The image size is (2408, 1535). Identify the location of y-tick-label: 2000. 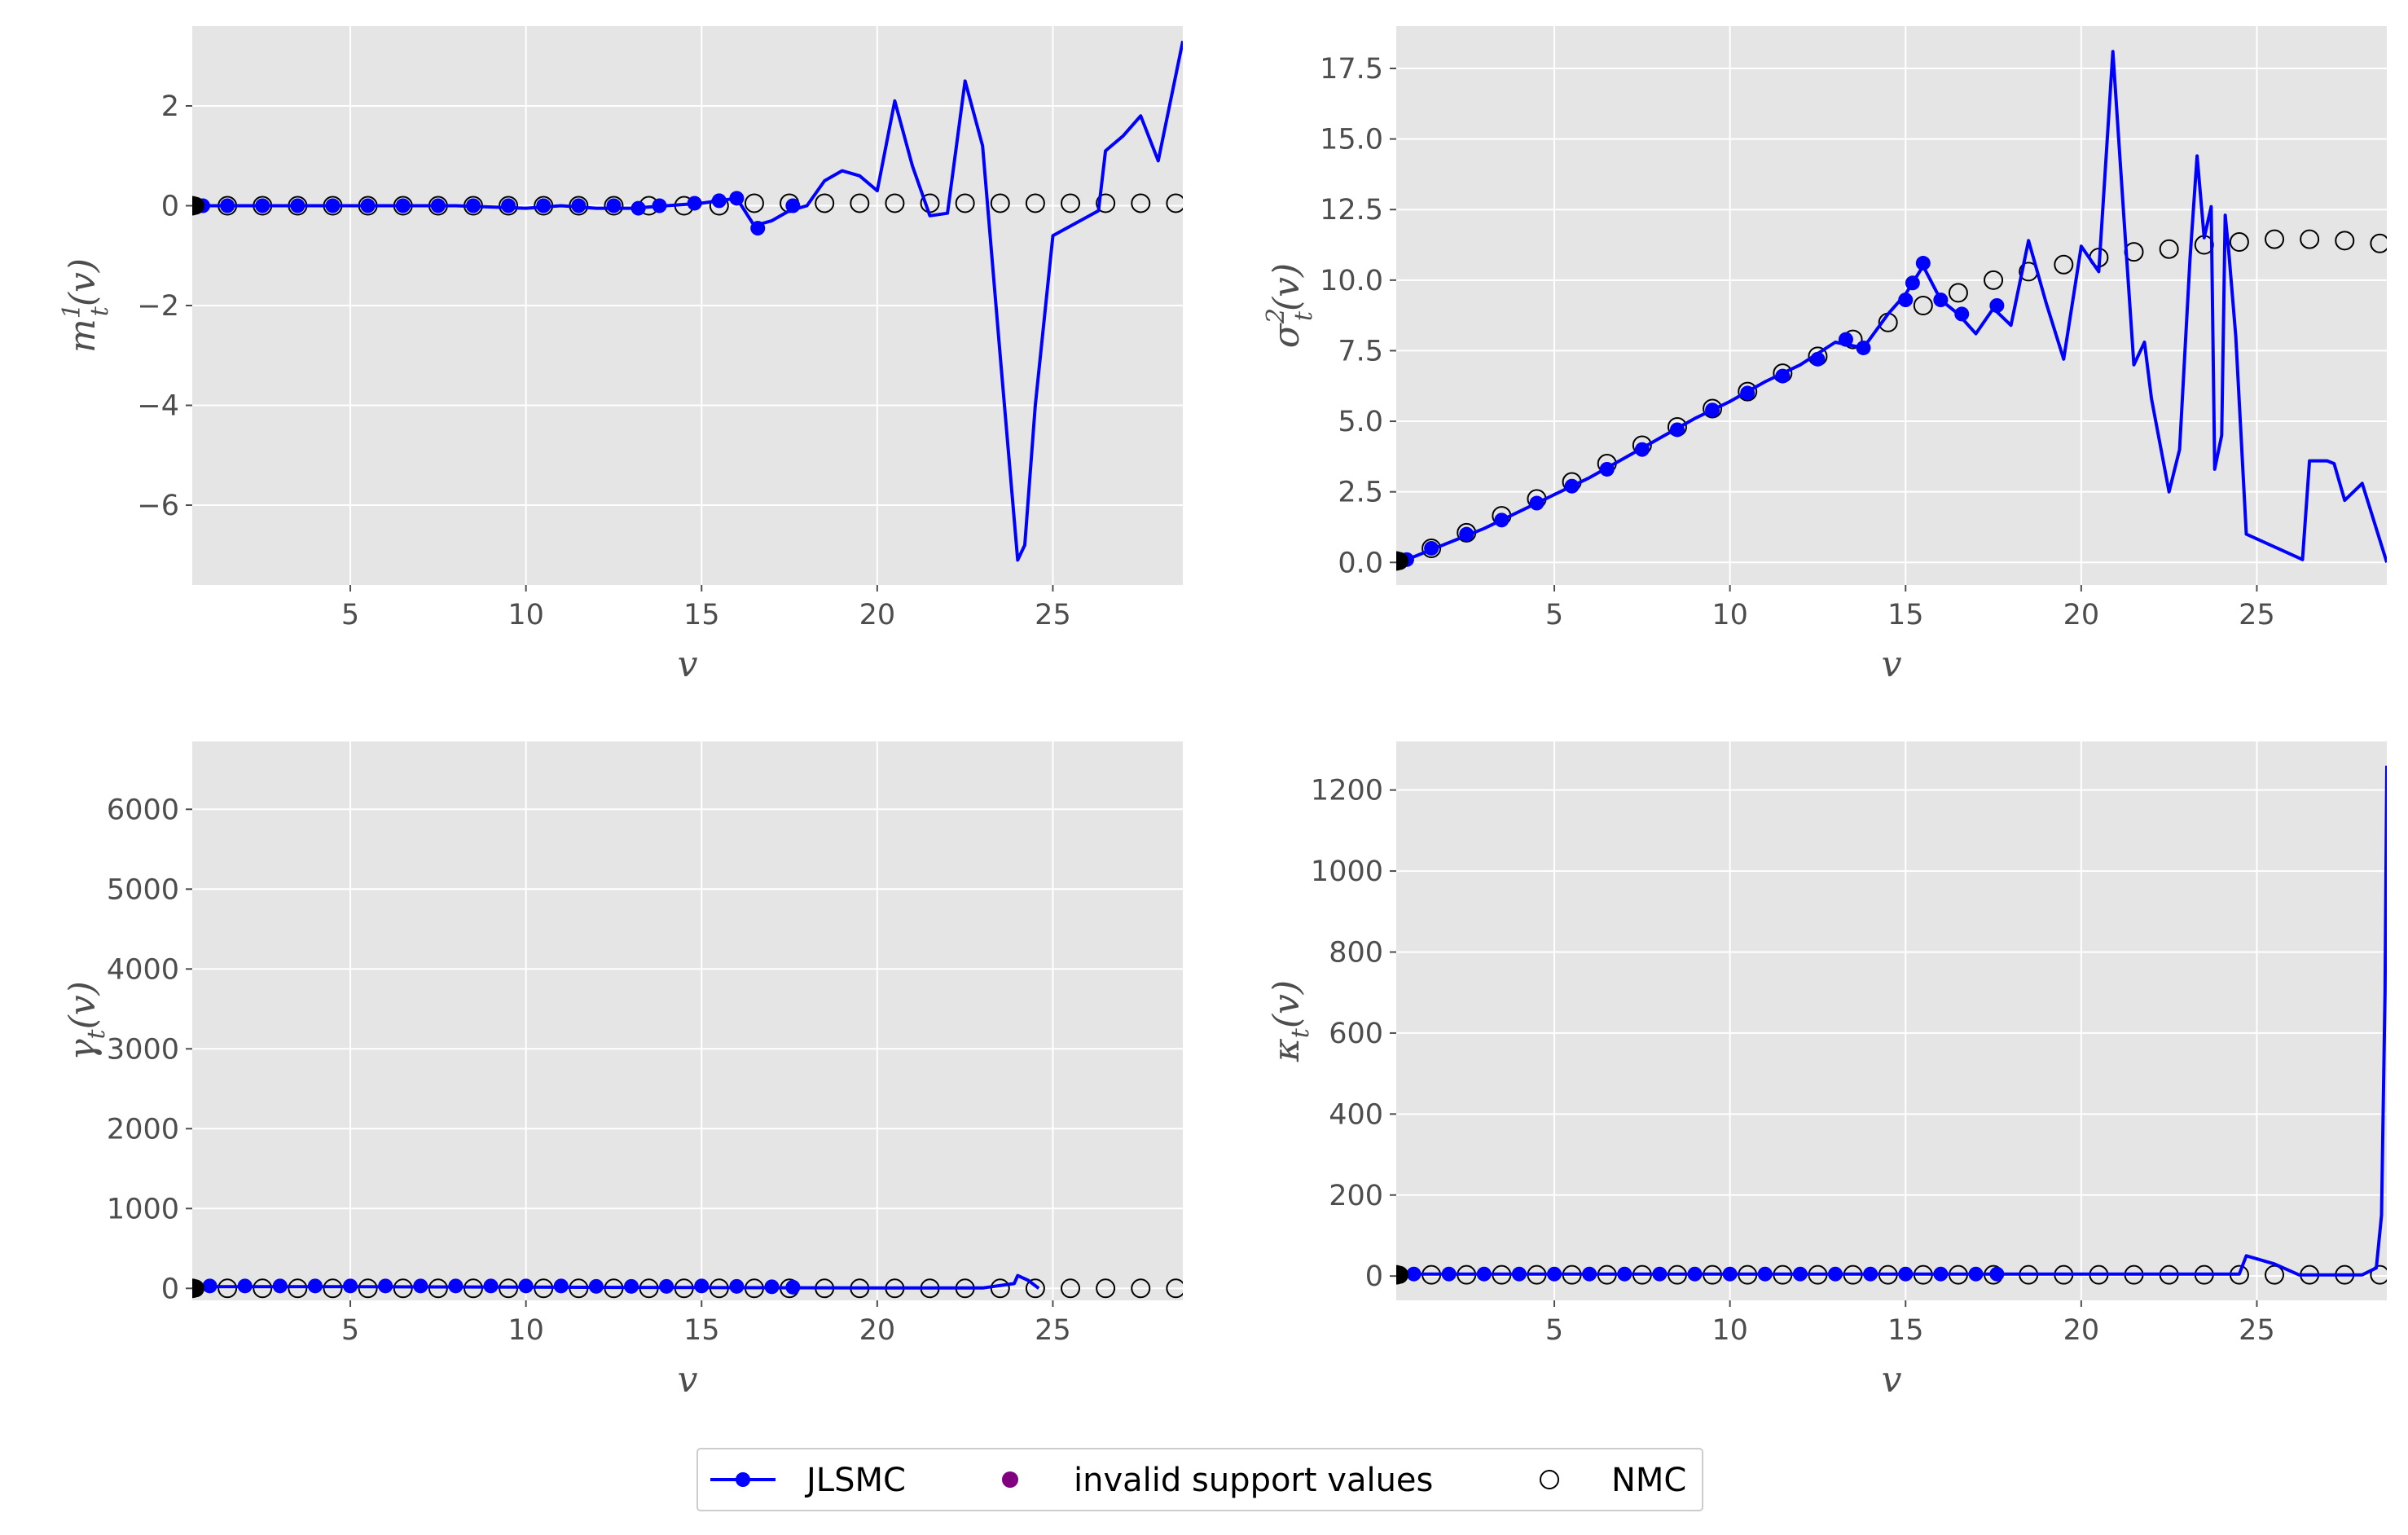
(143, 1129).